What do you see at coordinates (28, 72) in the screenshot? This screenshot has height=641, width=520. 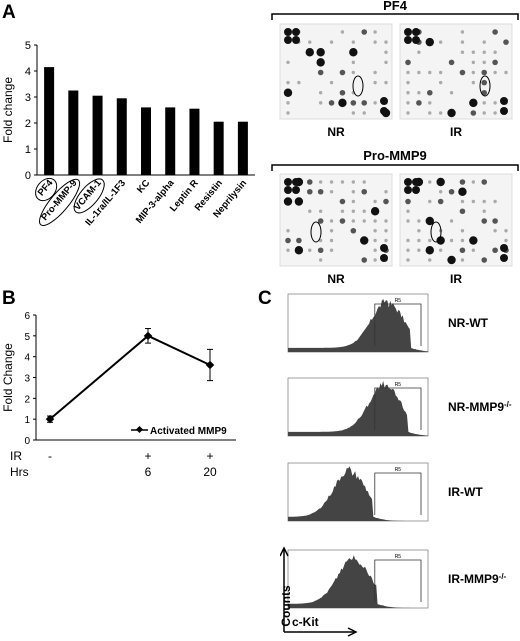 I see `y-tick-label: 4` at bounding box center [28, 72].